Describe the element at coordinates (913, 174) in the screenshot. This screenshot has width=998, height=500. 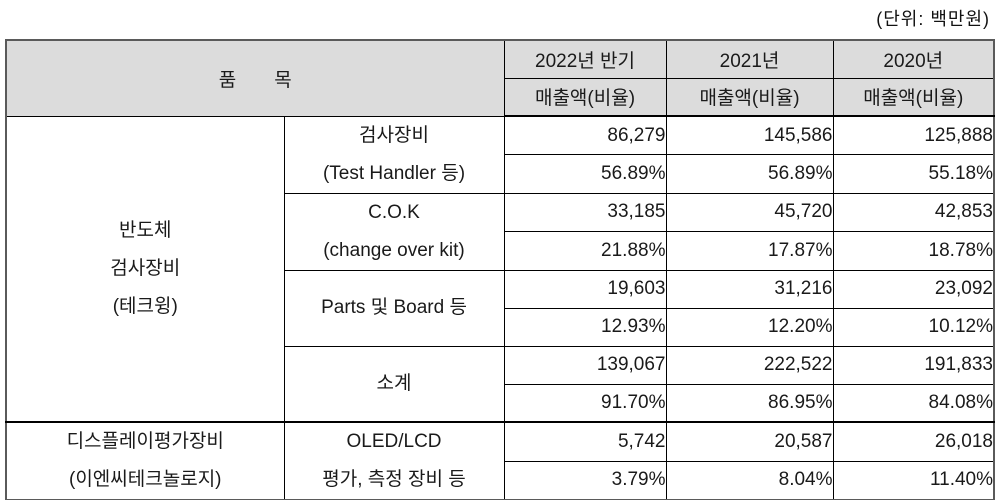
I see `ratio-cell: 55.18%` at that location.